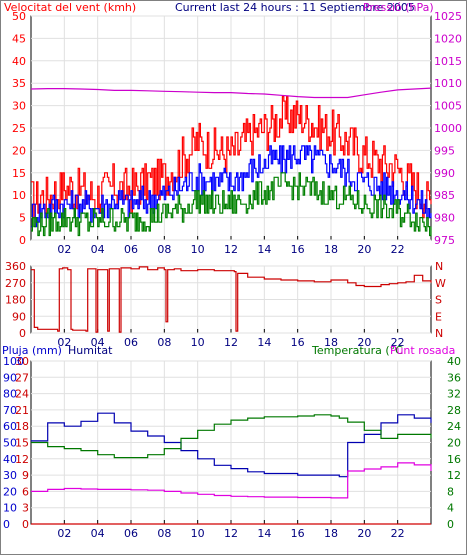  Describe the element at coordinates (264, 342) in the screenshot. I see `dir-time-tick-label: 14` at that location.